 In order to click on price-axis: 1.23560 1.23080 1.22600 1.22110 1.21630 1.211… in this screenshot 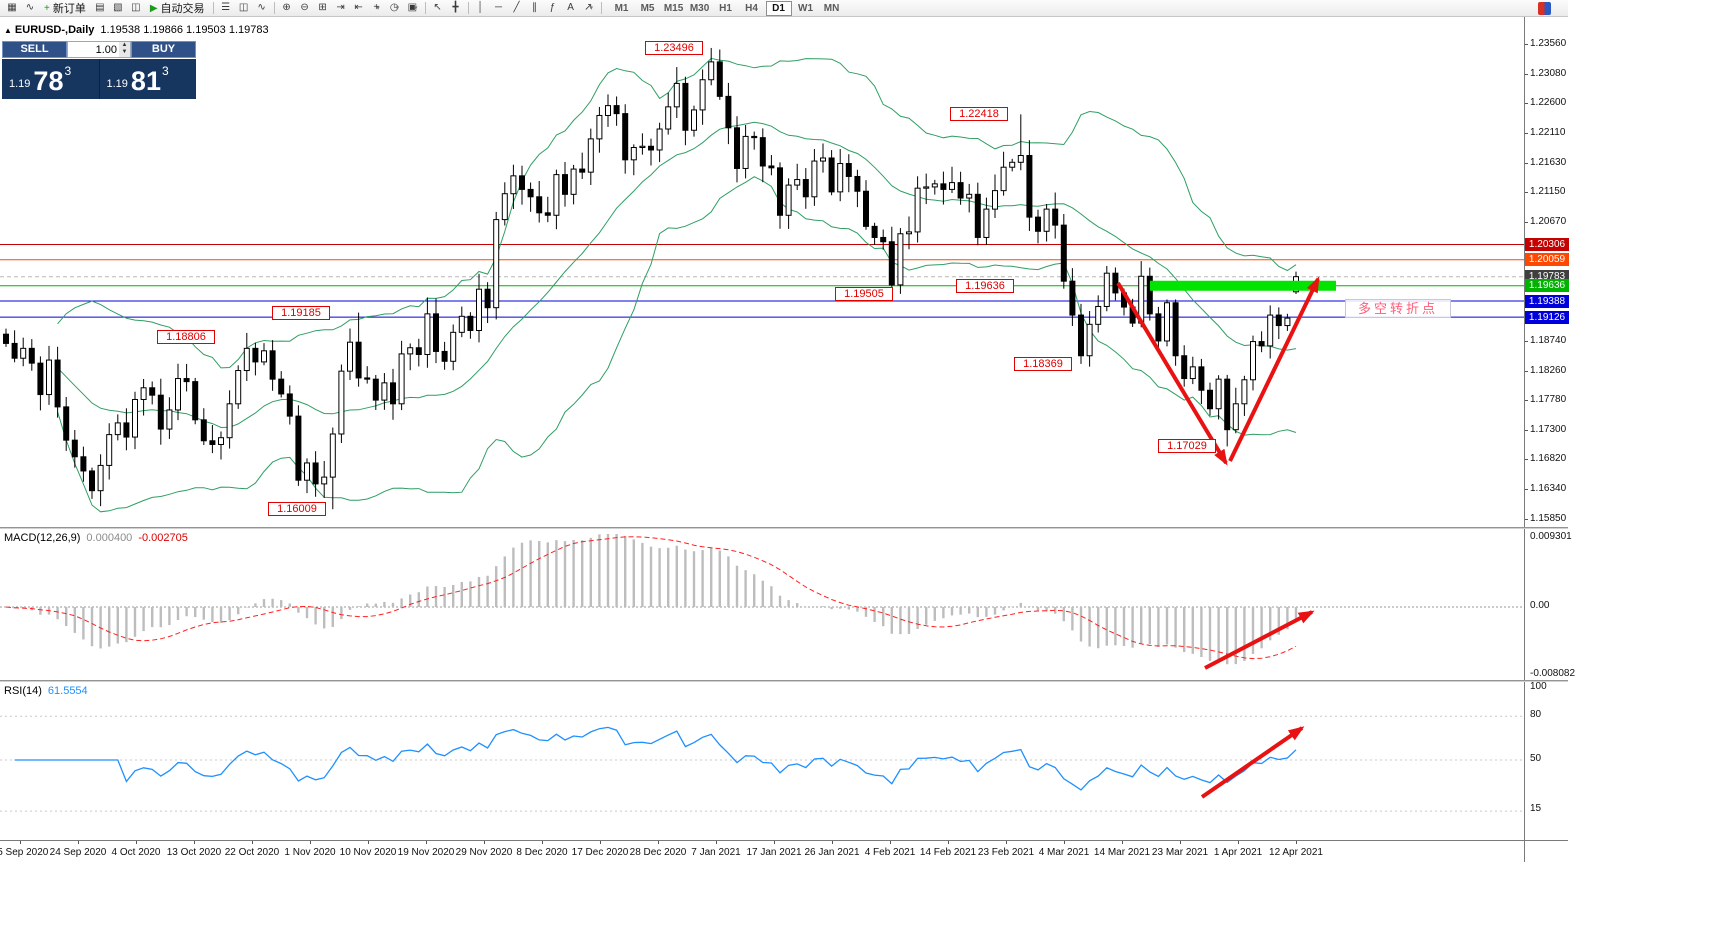, I will do `click(1546, 272)`.